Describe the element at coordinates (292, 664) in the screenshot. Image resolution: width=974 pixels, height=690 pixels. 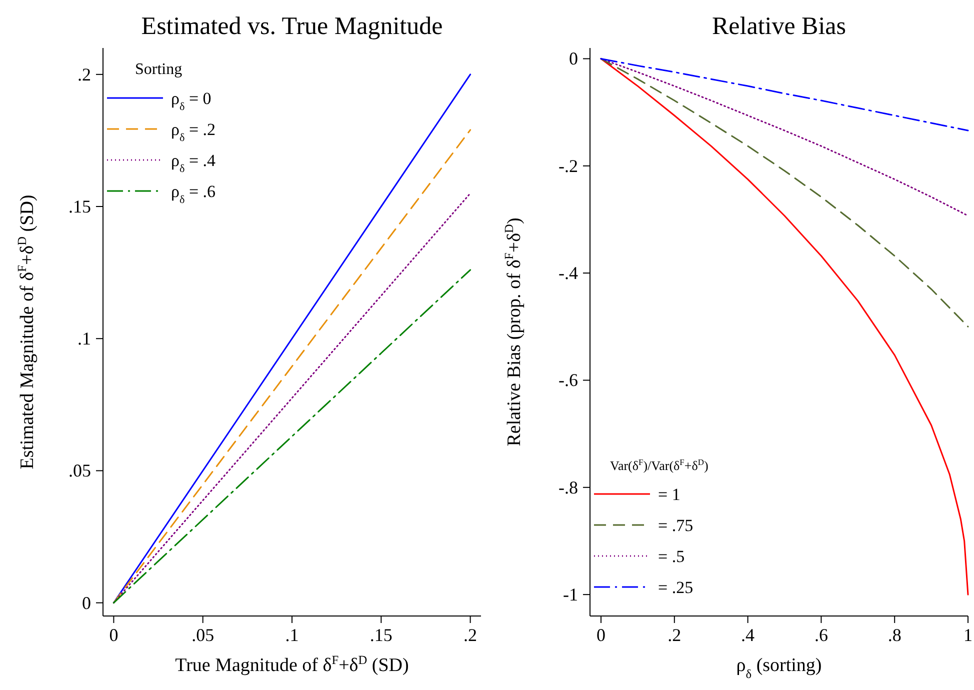
I see `x-axis-title: True Magnitude of δ$^{F}$+δ$^{D}$ (SD)` at that location.